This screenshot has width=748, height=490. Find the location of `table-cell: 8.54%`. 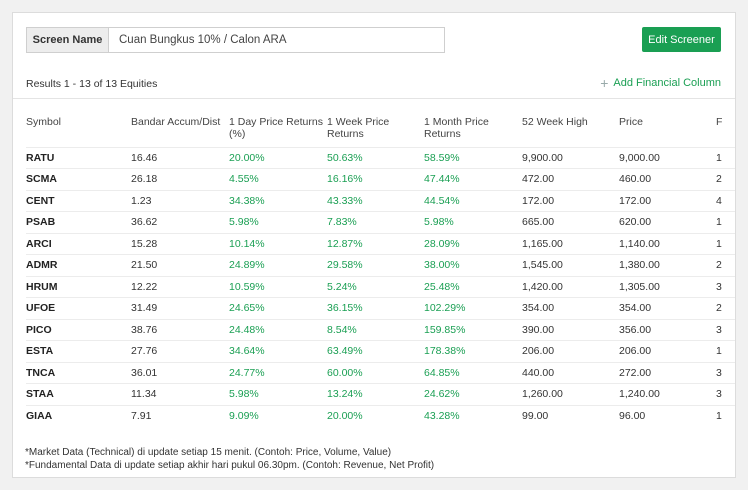

table-cell: 8.54% is located at coordinates (375, 329).